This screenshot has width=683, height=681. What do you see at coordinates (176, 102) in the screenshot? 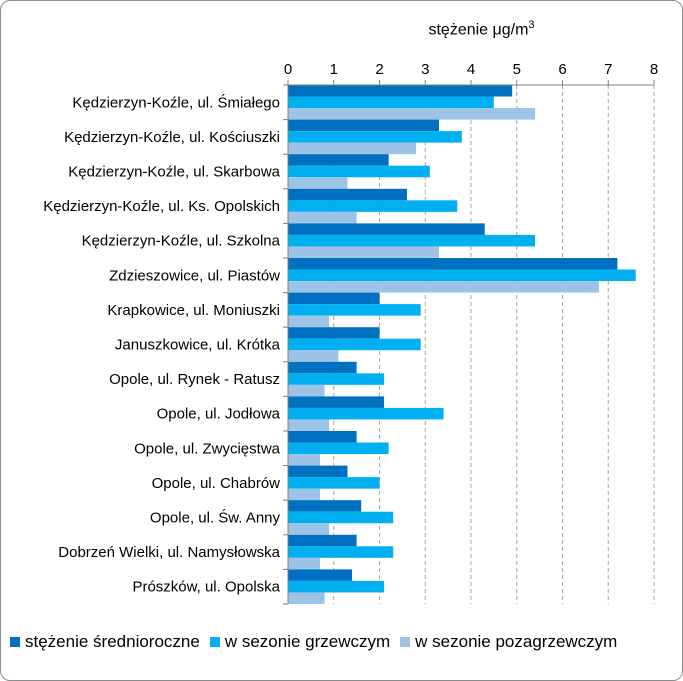
I see `category-label: Kędzierzyn-Koźle, ul. Śmiałego` at bounding box center [176, 102].